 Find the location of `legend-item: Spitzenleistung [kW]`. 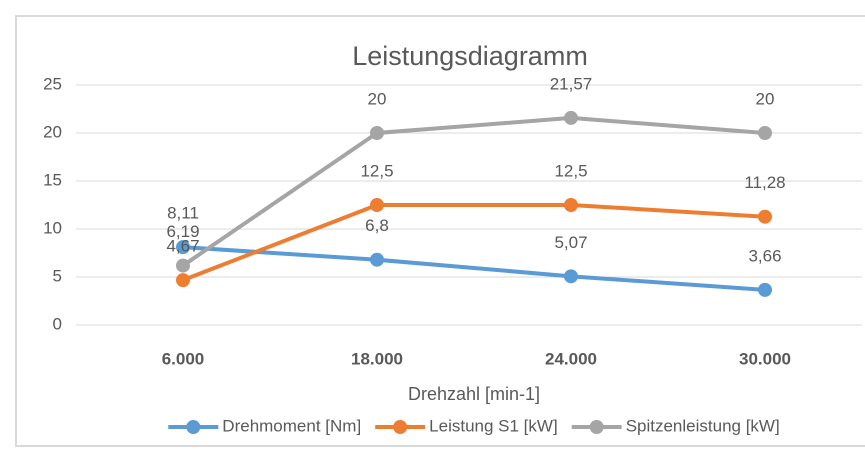

legend-item: Spitzenleistung [kW] is located at coordinates (675, 425).